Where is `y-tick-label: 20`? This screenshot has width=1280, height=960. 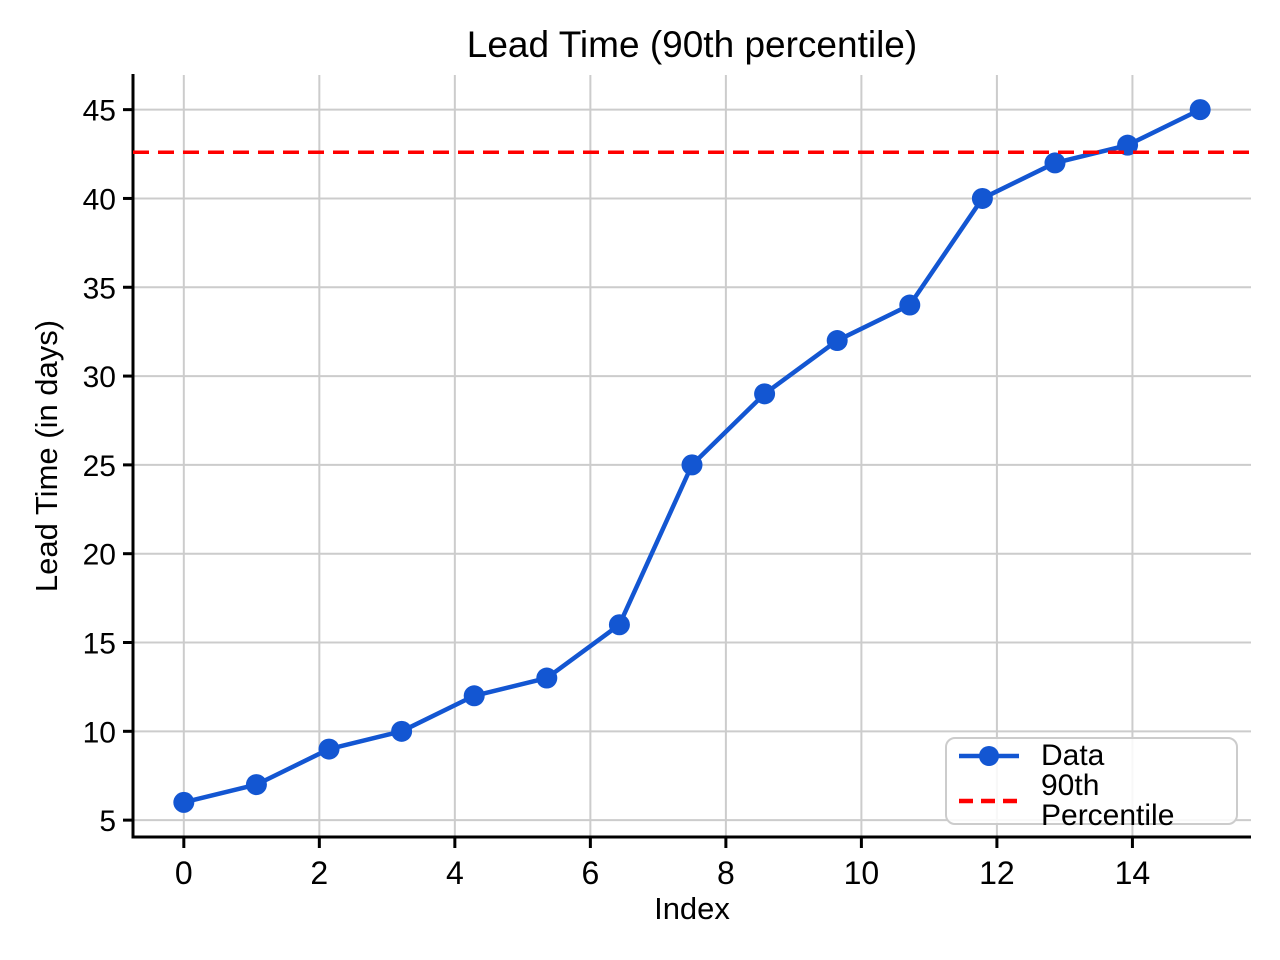 y-tick-label: 20 is located at coordinates (99, 555).